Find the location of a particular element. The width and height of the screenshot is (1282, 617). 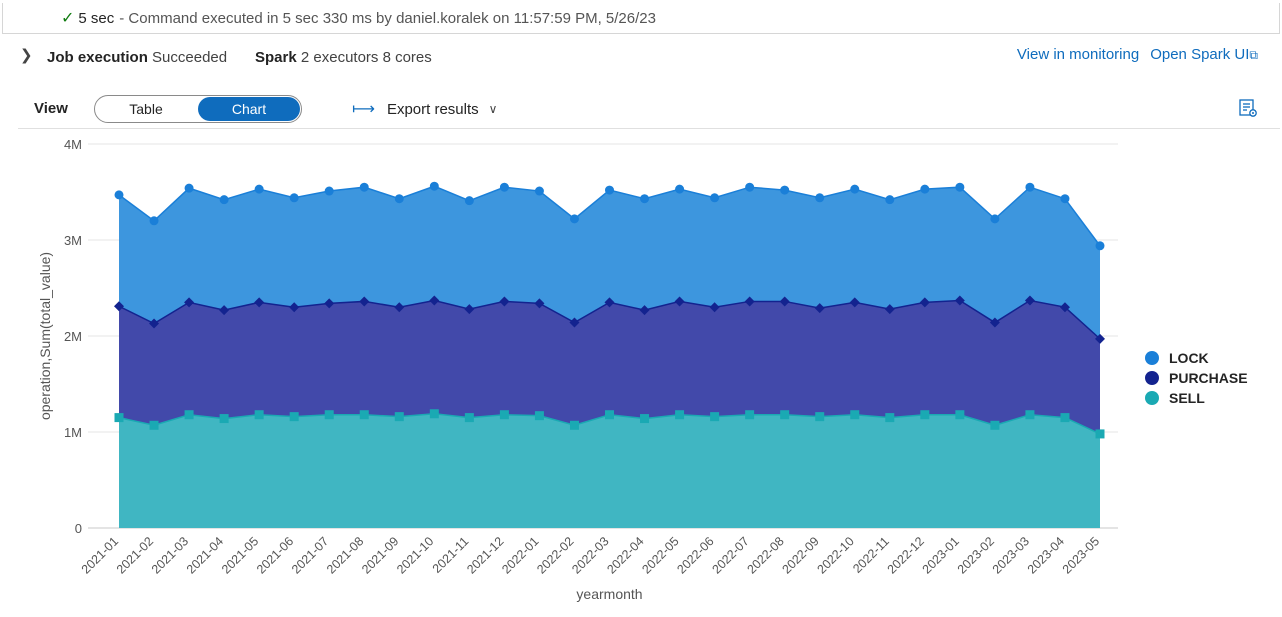

x-tick-label: 2022-09 is located at coordinates (800, 555).